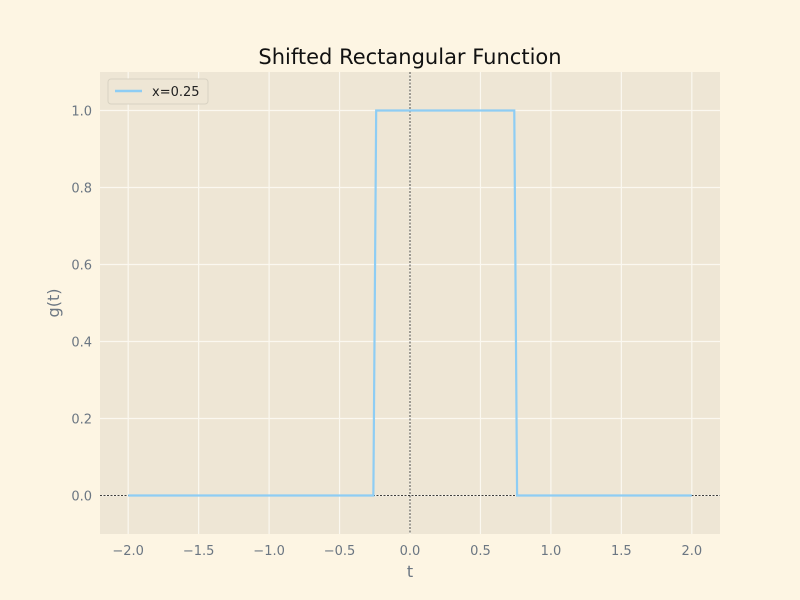 This screenshot has width=800, height=600. What do you see at coordinates (53, 303) in the screenshot?
I see `y-axis-label: g(t)` at bounding box center [53, 303].